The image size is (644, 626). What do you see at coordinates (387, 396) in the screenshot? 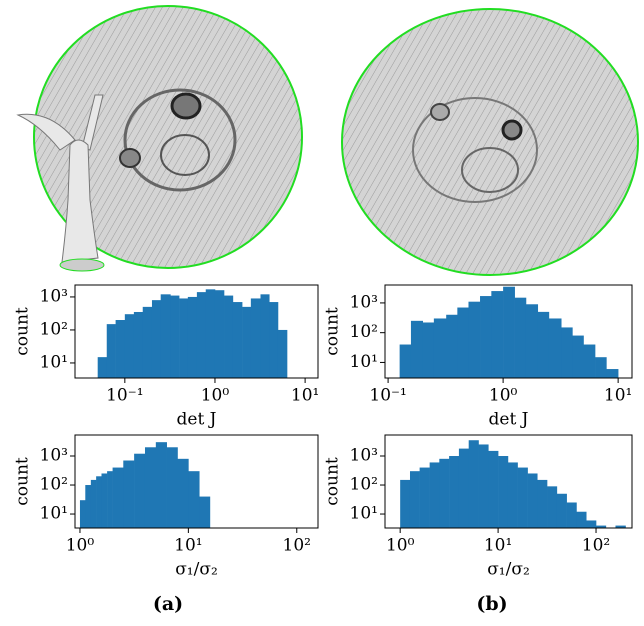
I see `x-tick-label: 10⁻¹` at bounding box center [387, 396].